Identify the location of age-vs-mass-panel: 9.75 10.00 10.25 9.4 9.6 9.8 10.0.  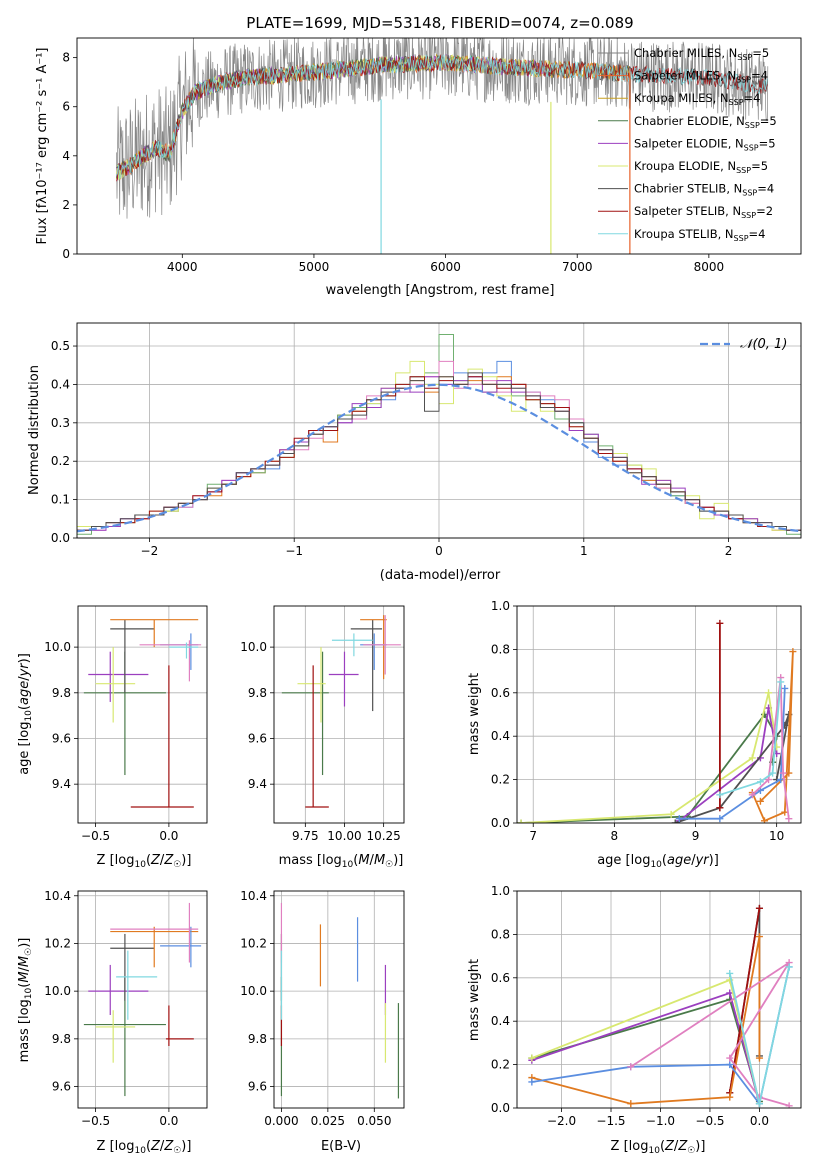
(322, 724).